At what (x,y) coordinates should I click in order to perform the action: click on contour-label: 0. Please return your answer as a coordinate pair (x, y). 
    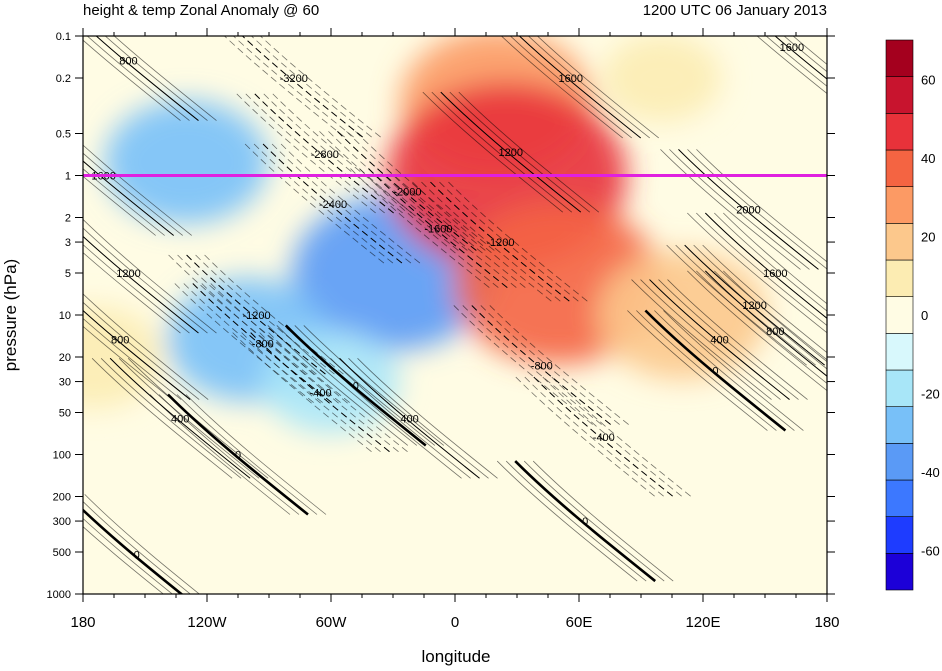
    Looking at the image, I should click on (356, 386).